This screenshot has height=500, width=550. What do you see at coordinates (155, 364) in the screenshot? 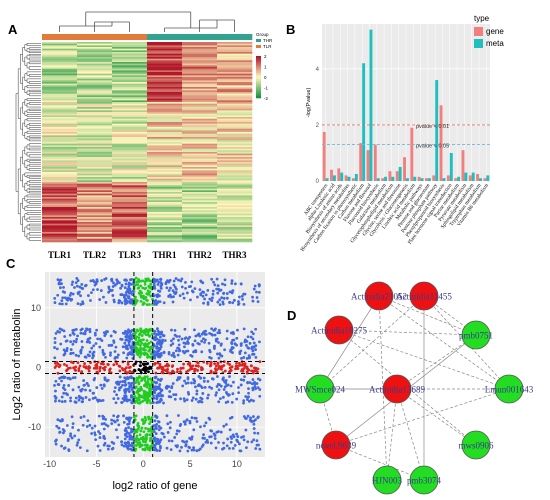
I see `threshold-lines` at bounding box center [155, 364].